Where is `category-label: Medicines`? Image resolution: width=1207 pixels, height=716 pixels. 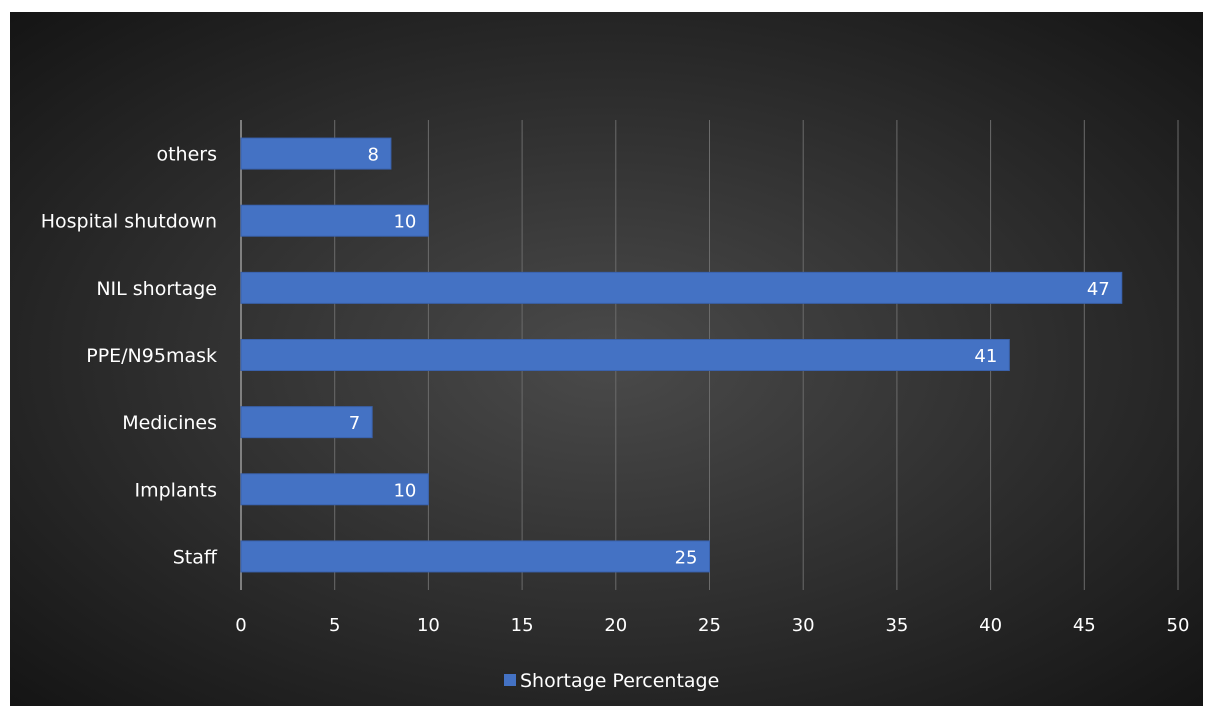 category-label: Medicines is located at coordinates (169, 423).